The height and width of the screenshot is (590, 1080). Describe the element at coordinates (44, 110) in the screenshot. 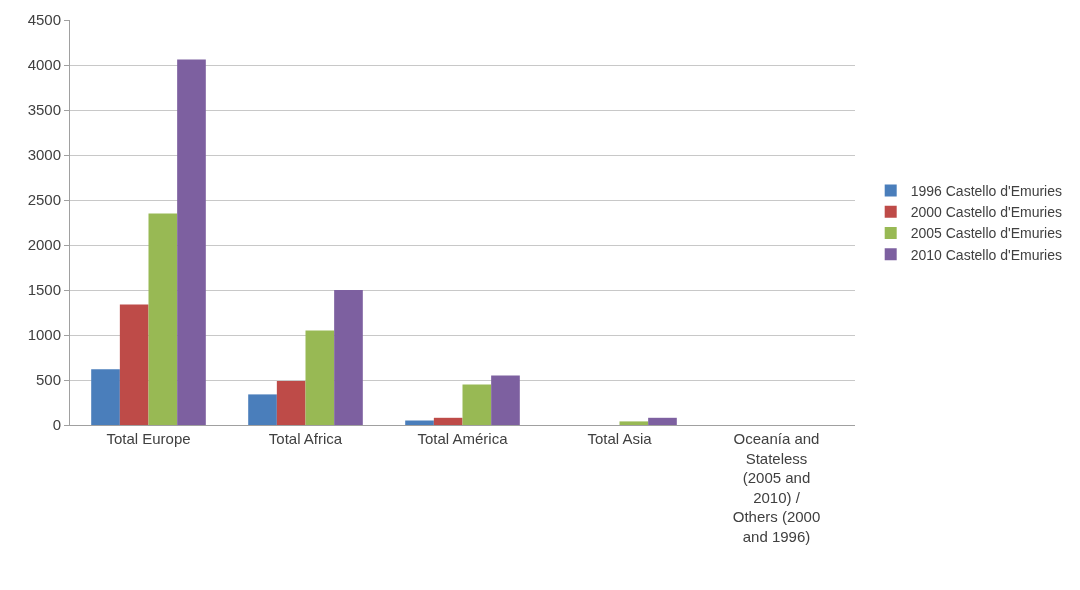

I see `y-tick-label: 3500` at that location.